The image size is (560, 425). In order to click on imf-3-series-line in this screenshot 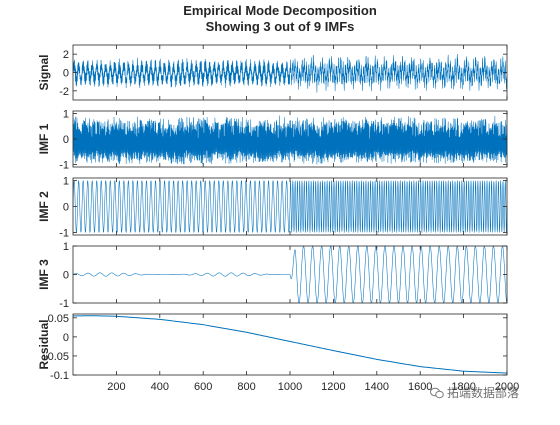, I will do `click(290, 274)`.